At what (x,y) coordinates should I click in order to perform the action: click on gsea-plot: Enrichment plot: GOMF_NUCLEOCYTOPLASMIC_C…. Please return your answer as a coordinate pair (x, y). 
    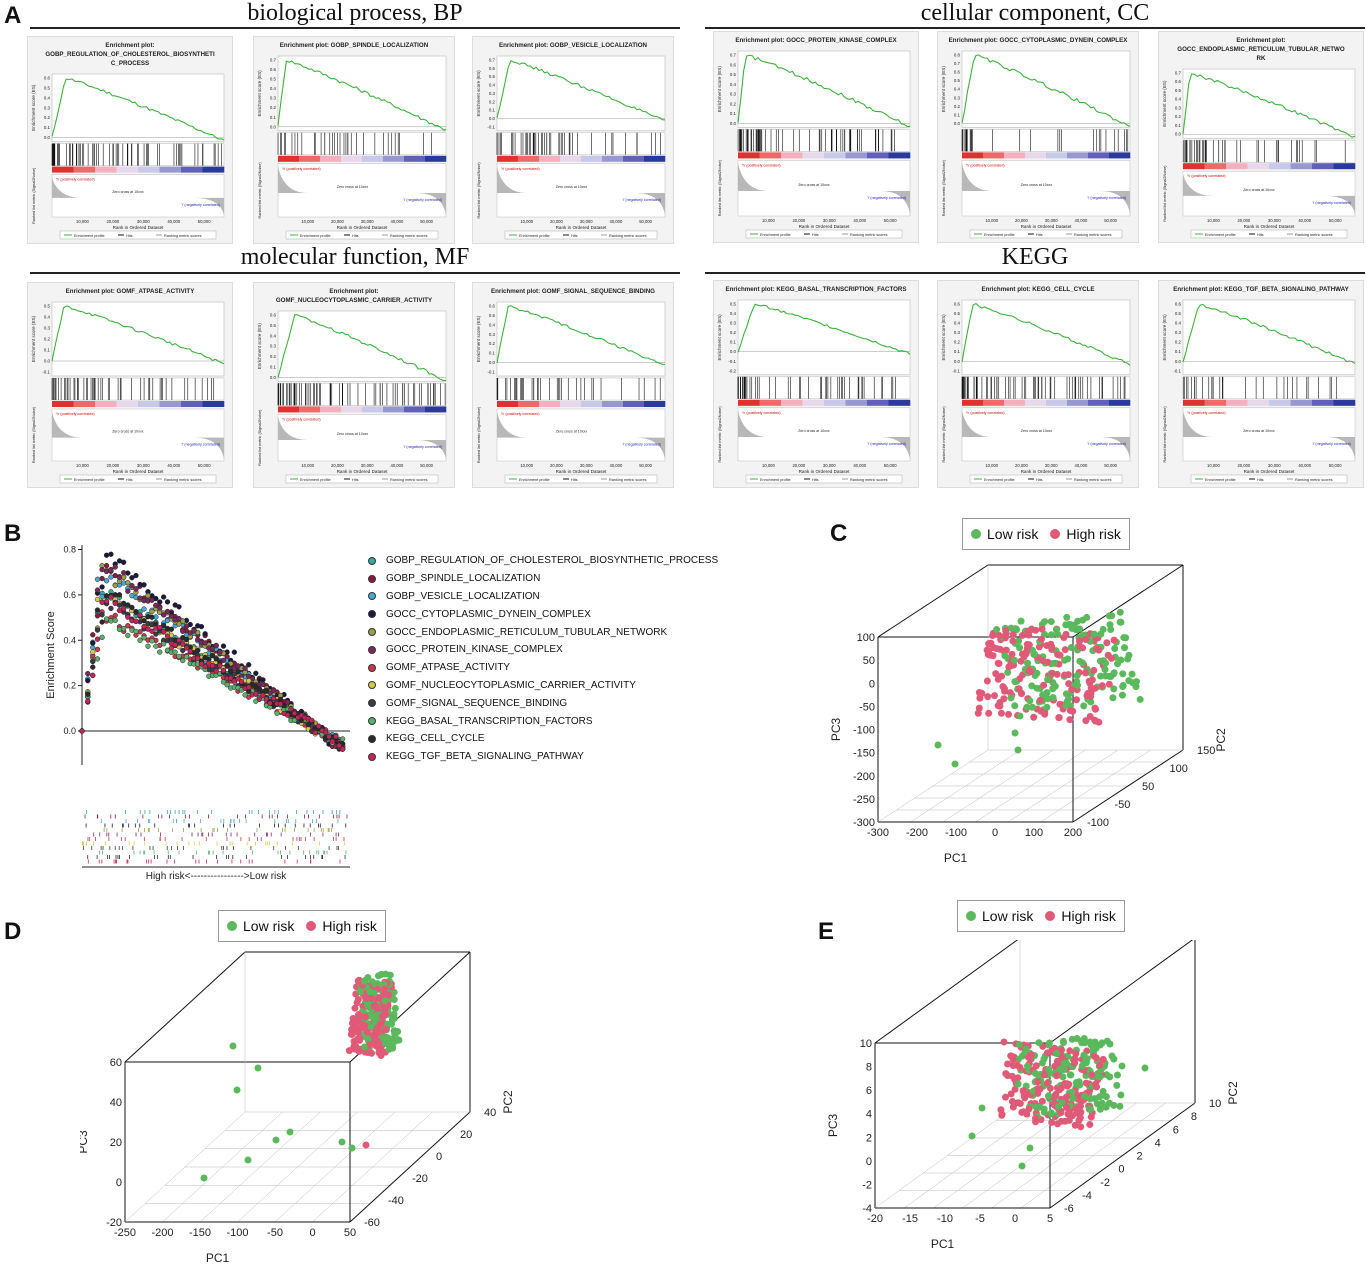
    Looking at the image, I should click on (354, 385).